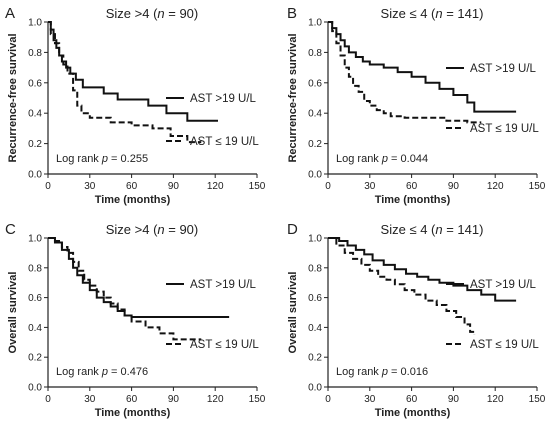 Image resolution: width=550 pixels, height=425 pixels. What do you see at coordinates (292, 13) in the screenshot?
I see `panel-letter: B` at bounding box center [292, 13].